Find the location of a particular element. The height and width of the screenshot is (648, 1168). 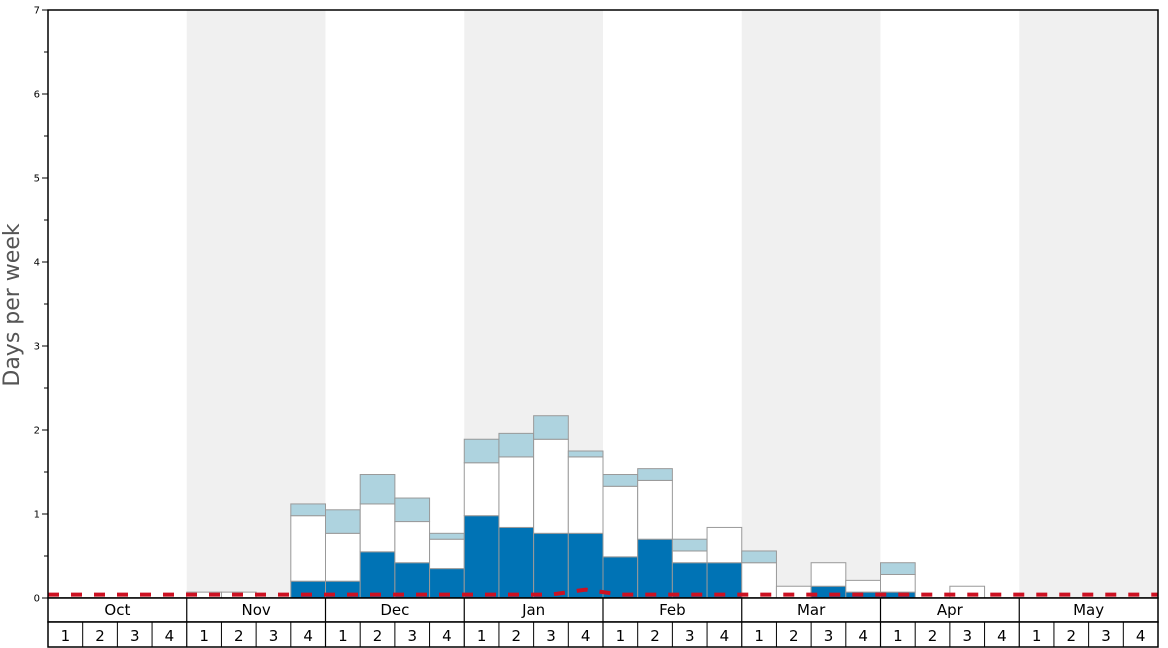

y-tick-label: 5 is located at coordinates (37, 179).